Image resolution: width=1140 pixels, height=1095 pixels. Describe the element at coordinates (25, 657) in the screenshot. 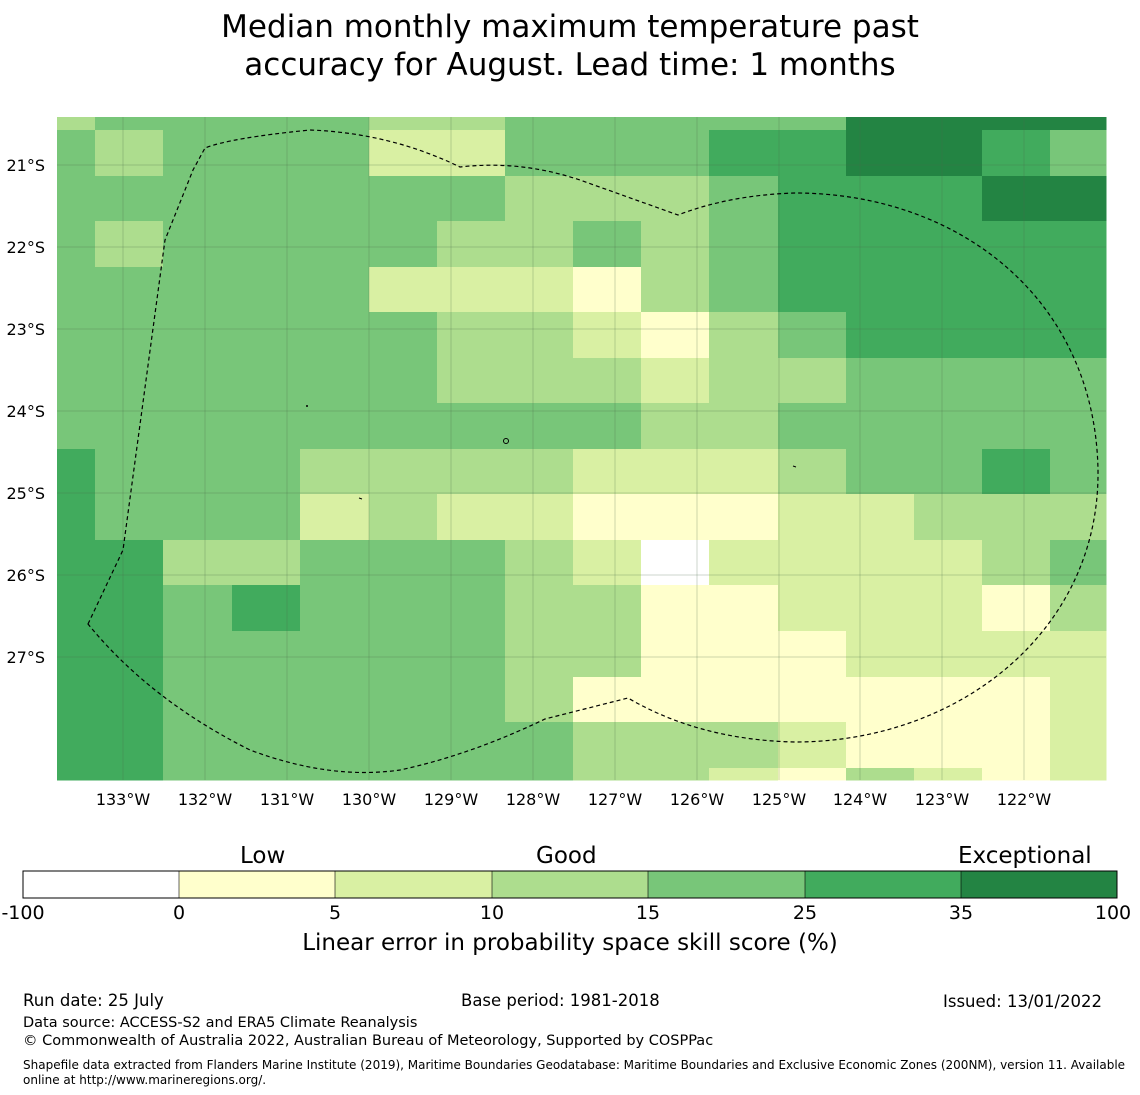

I see `latitude-label: 27°S` at that location.